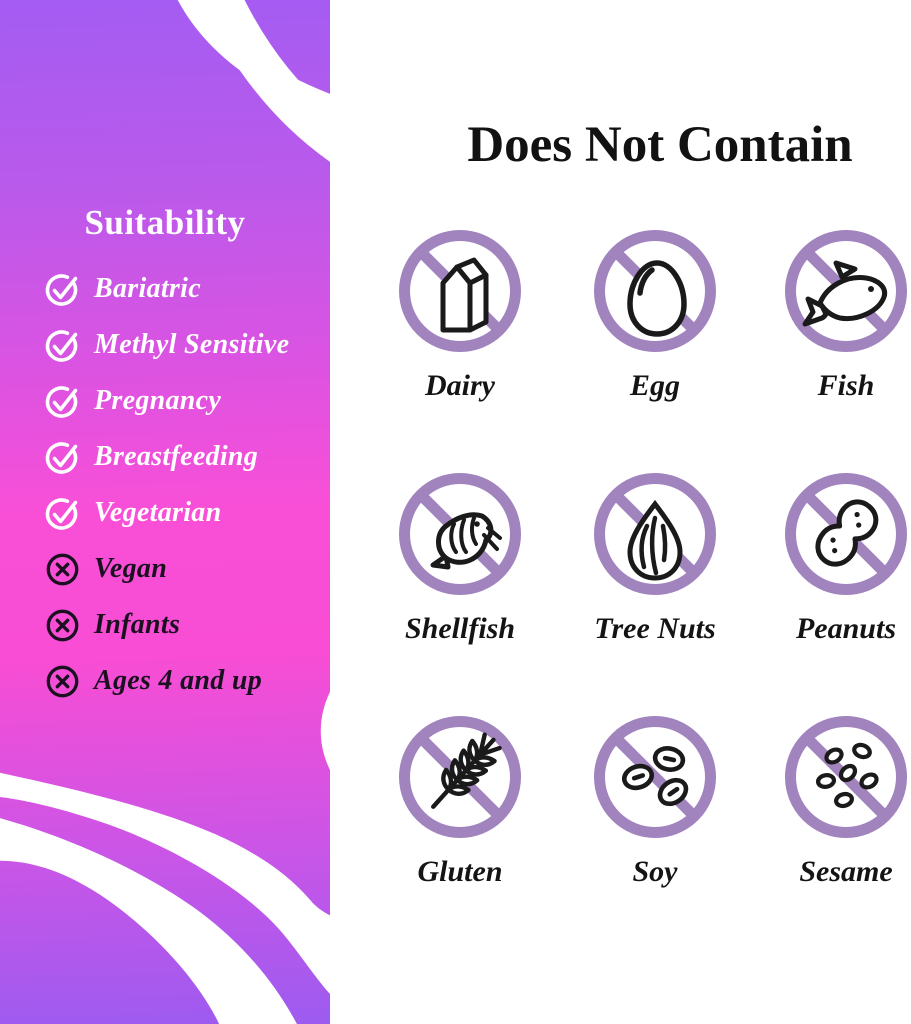 The image size is (911, 1024). I want to click on allergen-cell-egg: Egg, so click(655, 316).